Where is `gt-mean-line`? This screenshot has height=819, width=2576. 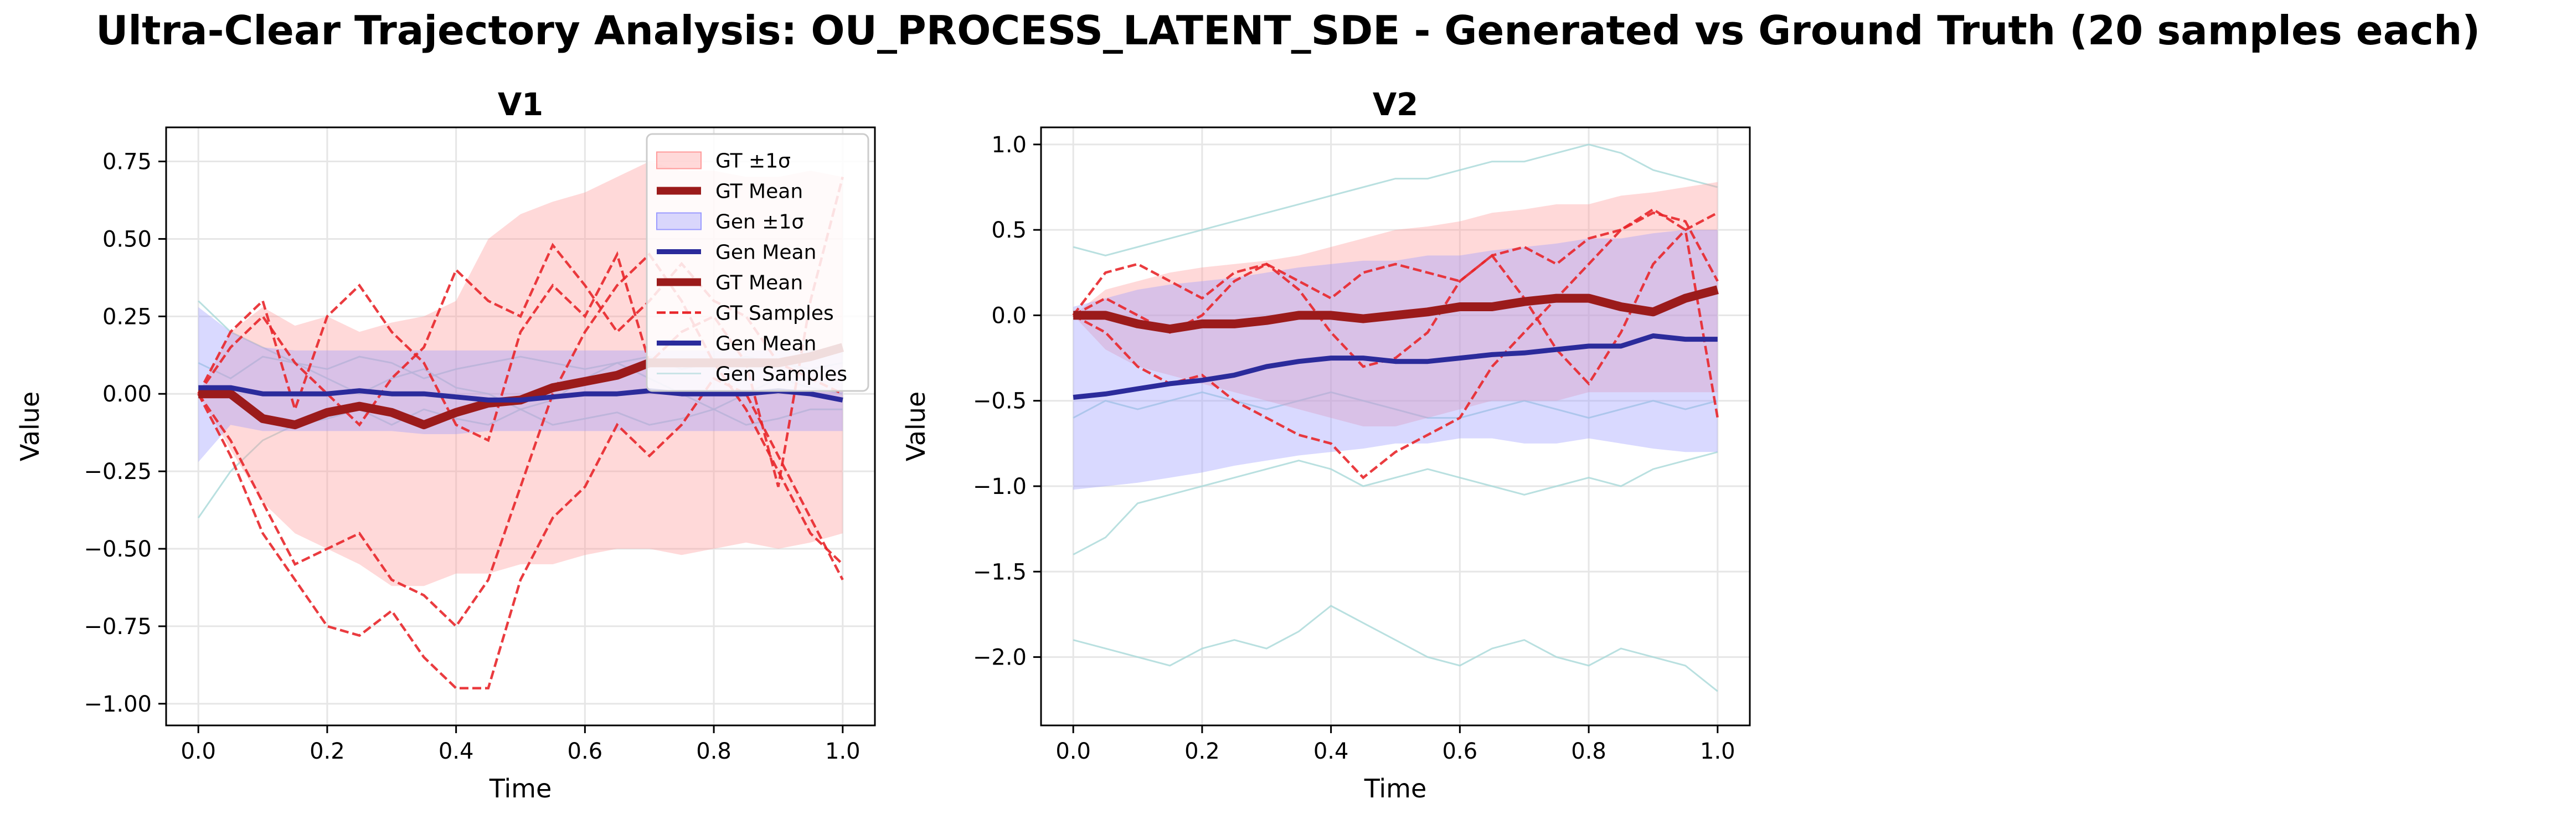
gt-mean-line is located at coordinates (1396, 309).